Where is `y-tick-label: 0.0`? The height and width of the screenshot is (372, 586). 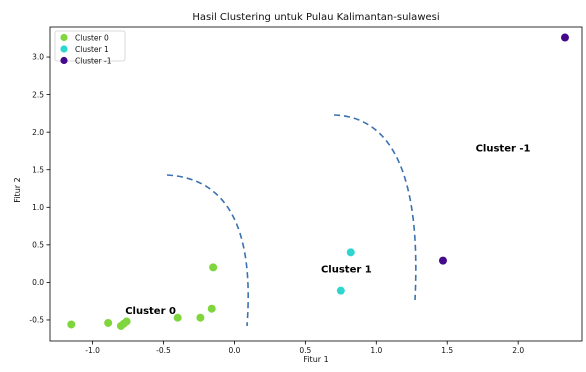 y-tick-label: 0.0 is located at coordinates (38, 282).